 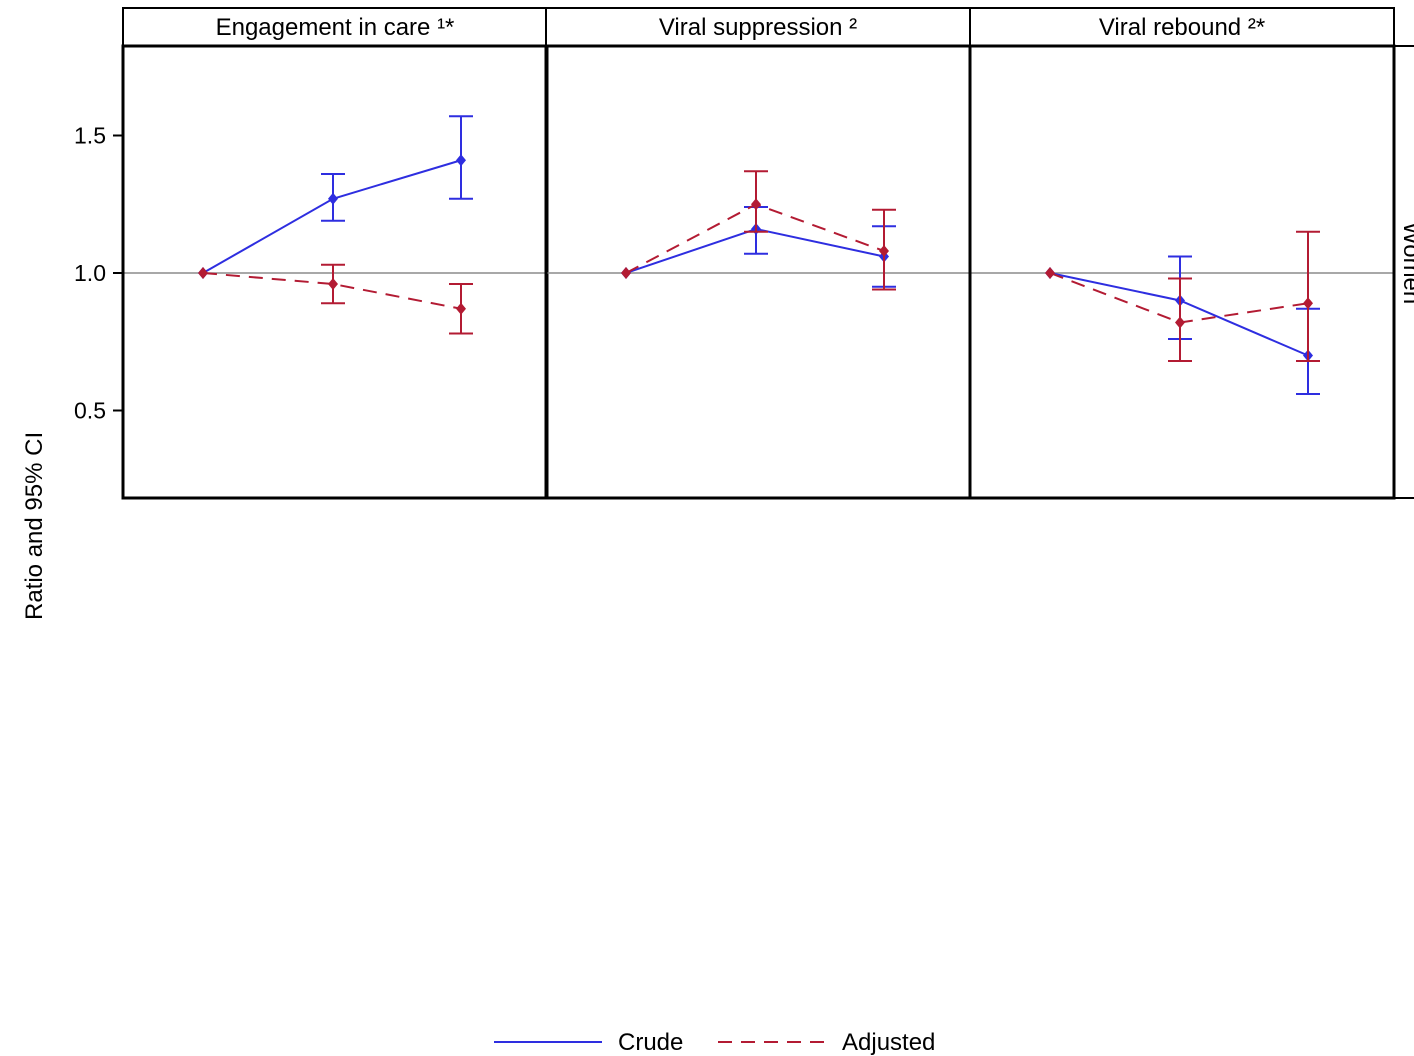 What do you see at coordinates (650, 1042) in the screenshot?
I see `legend-label-crude: Crude` at bounding box center [650, 1042].